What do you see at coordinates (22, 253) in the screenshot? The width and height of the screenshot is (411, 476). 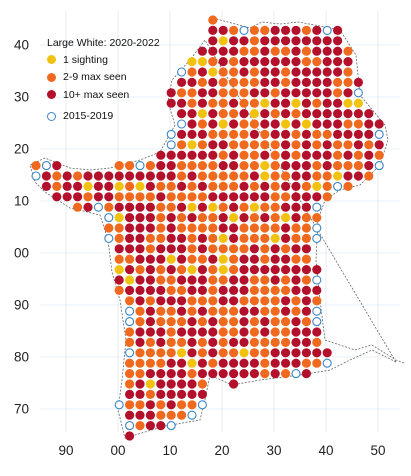 I see `y-tick-label: 00` at bounding box center [22, 253].